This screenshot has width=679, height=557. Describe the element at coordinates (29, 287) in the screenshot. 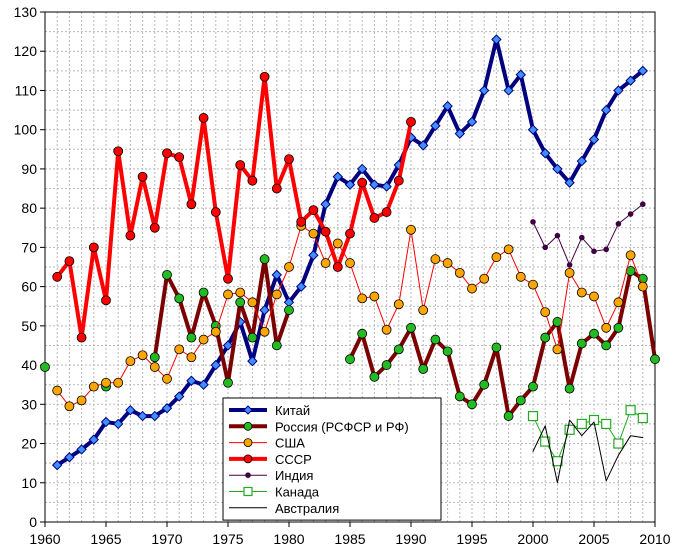

I see `y-tick-label: 60` at that location.